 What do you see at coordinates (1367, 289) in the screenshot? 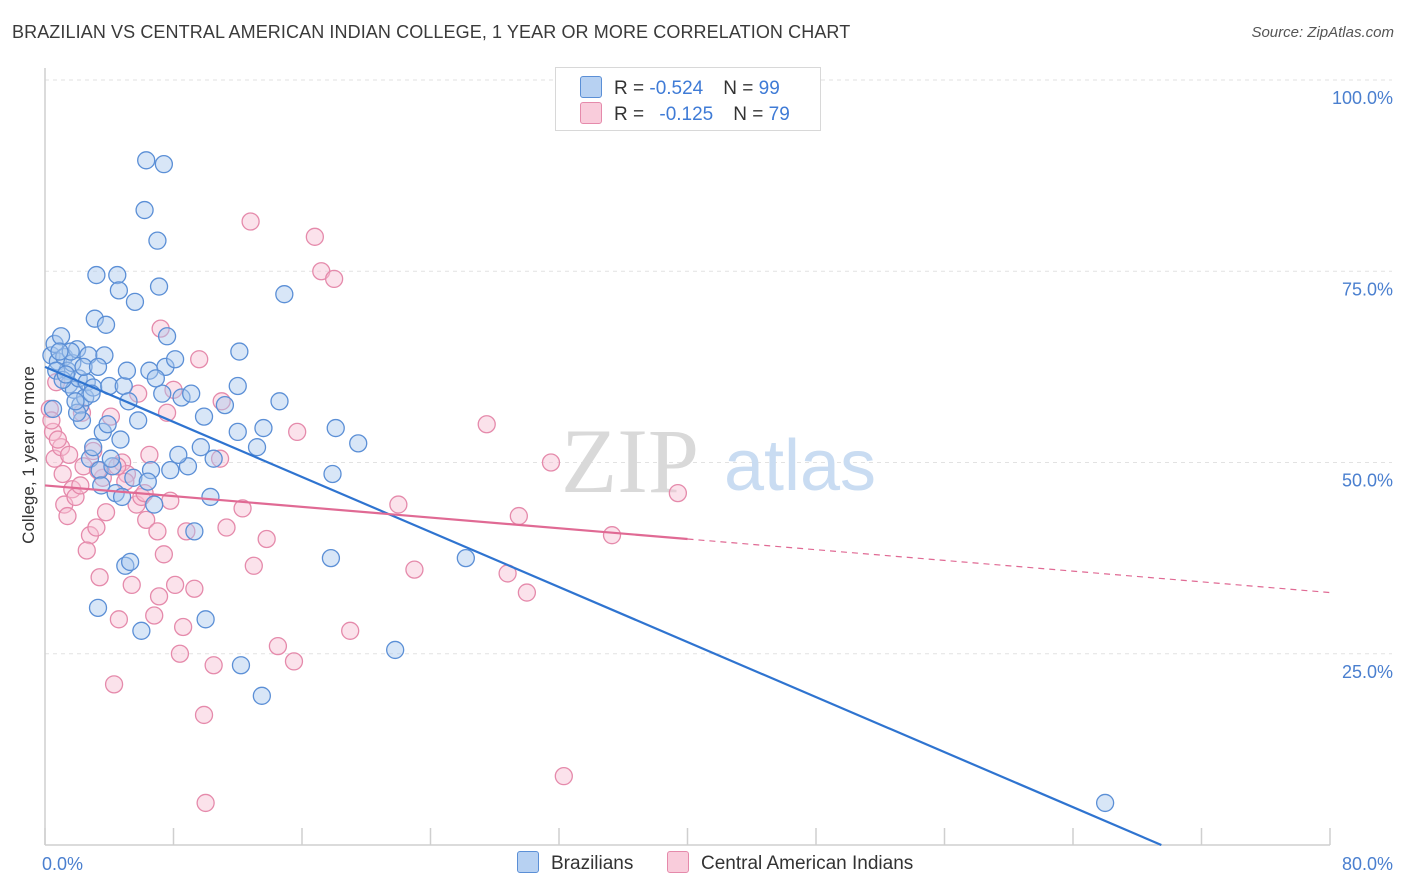
I see `y-tick-label: 75.0%` at bounding box center [1367, 289].